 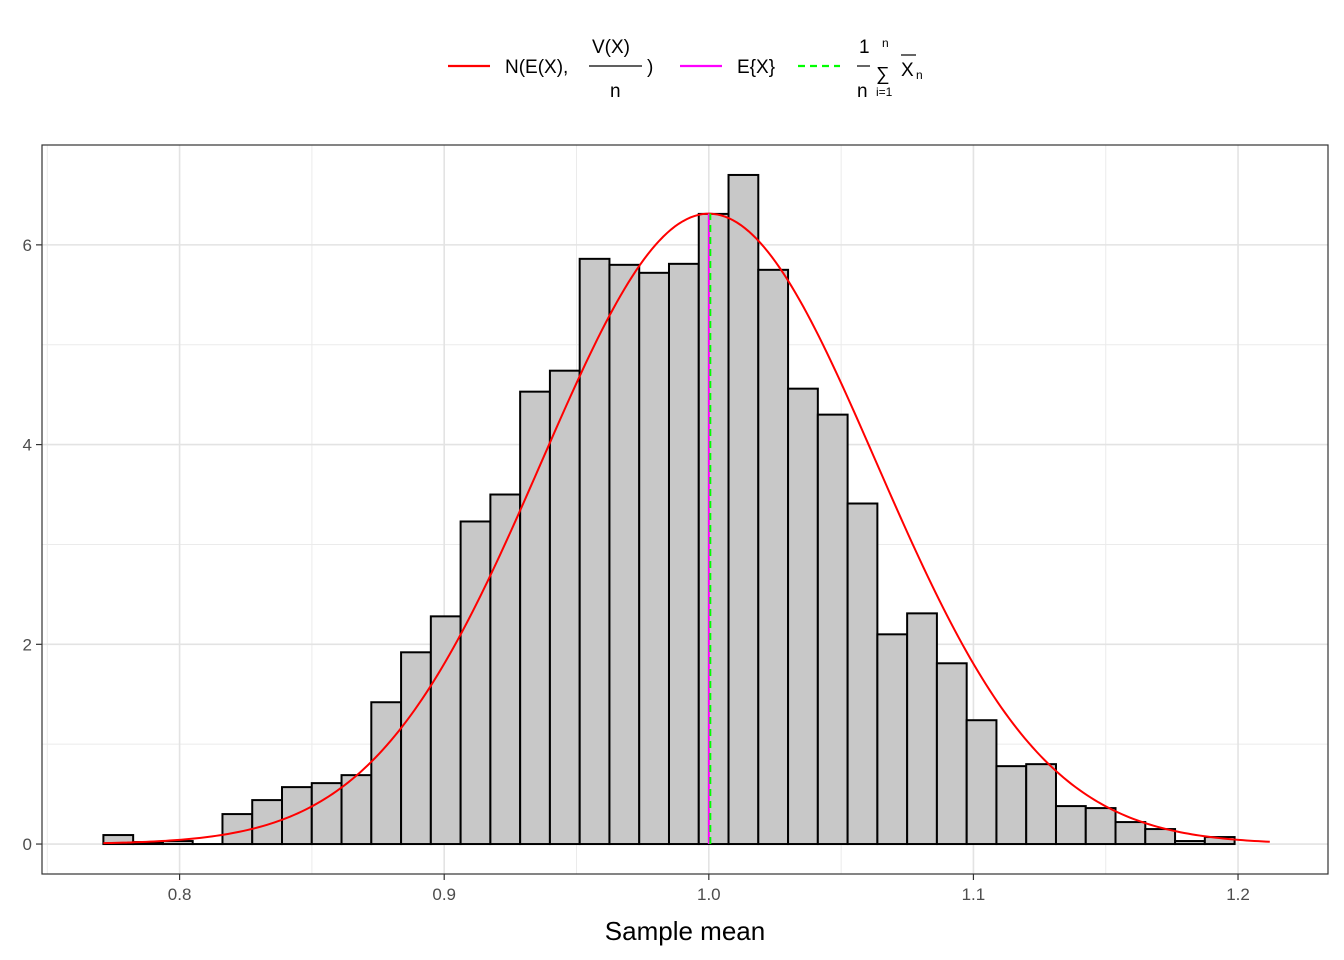 I want to click on legend-mean-denominator: n, so click(x=862, y=91).